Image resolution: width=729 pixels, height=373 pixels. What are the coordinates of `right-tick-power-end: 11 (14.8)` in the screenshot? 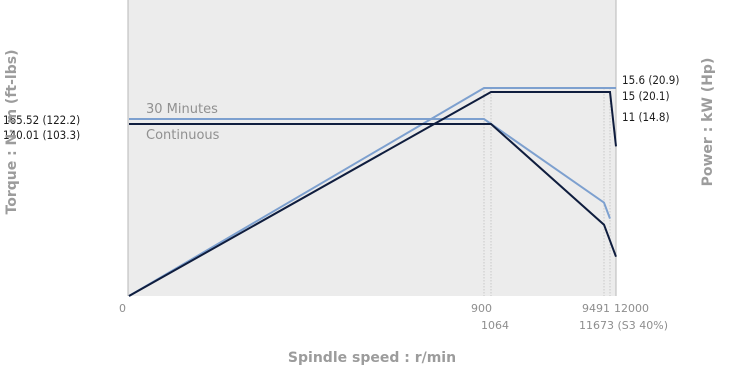 It's located at (646, 117).